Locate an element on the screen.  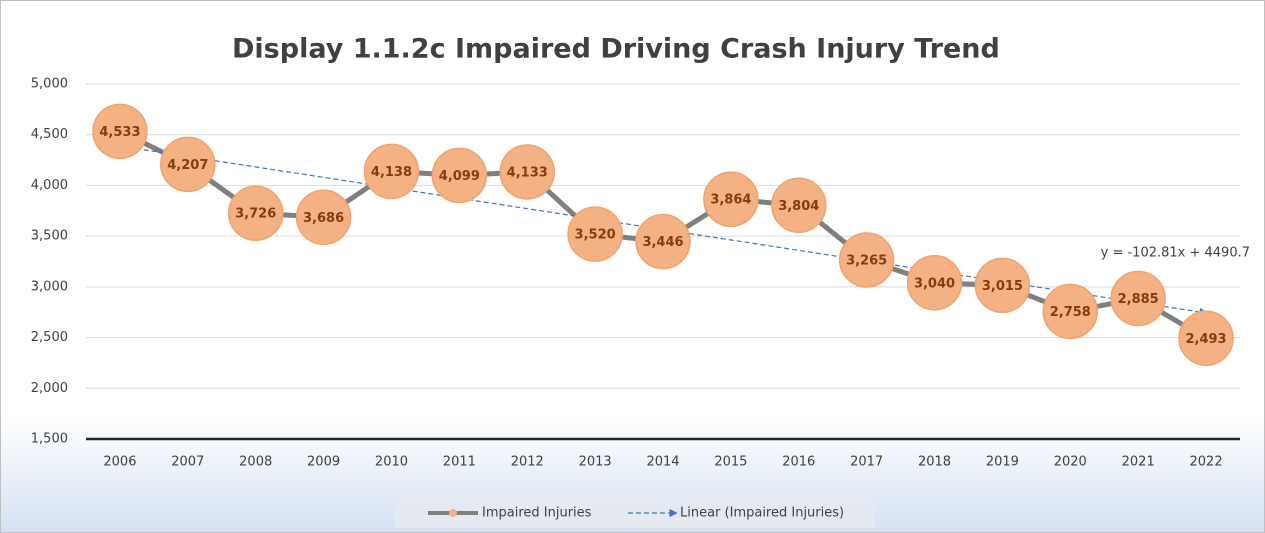
value-label: 2,885 is located at coordinates (1138, 299).